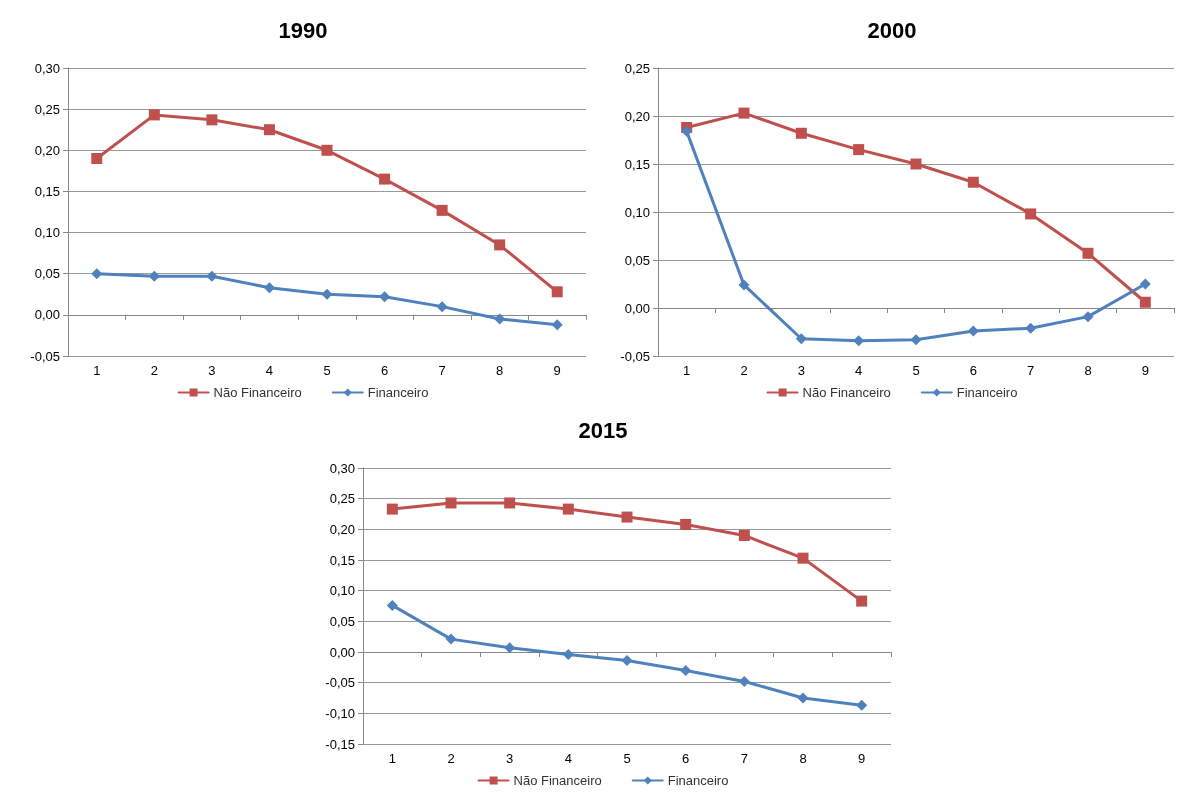  Describe the element at coordinates (340, 713) in the screenshot. I see `y-tick-label: -0,10` at that location.